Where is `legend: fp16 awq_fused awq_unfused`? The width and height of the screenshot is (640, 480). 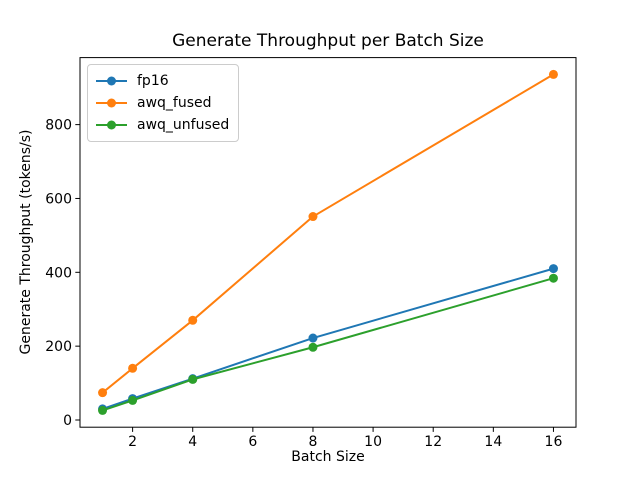
legend: fp16 awq_fused awq_unfused is located at coordinates (163, 103).